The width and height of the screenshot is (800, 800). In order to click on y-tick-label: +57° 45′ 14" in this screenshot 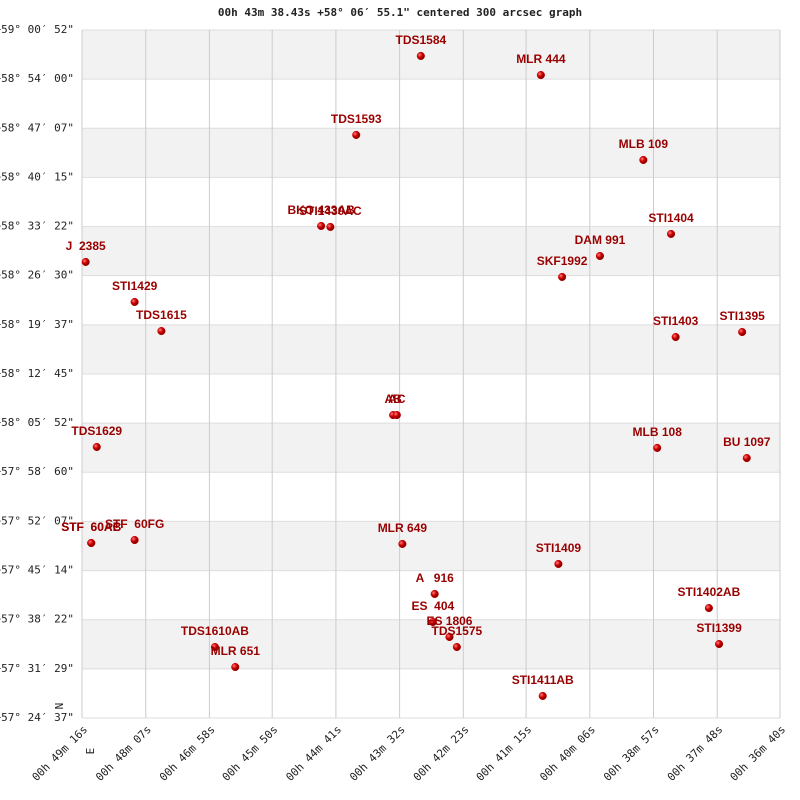, I will do `click(37, 570)`.